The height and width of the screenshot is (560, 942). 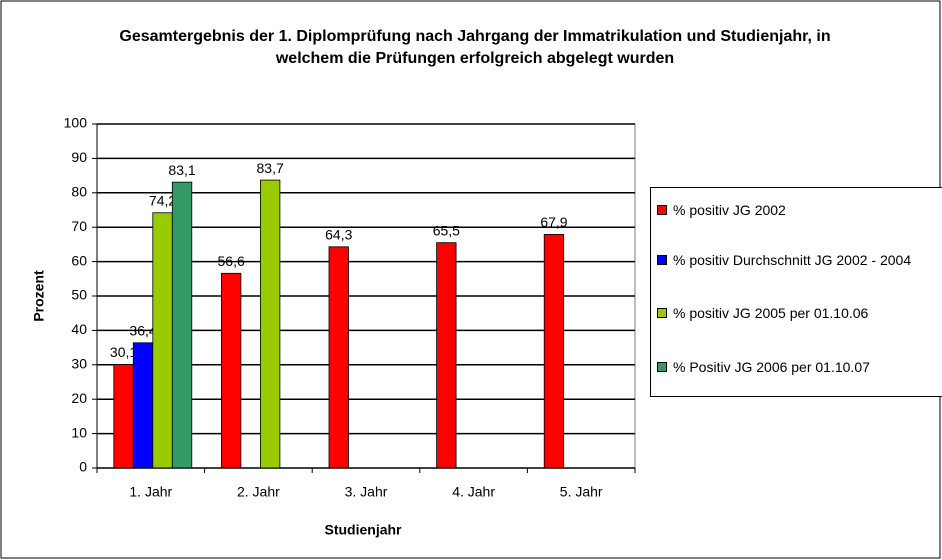 What do you see at coordinates (83, 467) in the screenshot?
I see `y-tick-label: 0` at bounding box center [83, 467].